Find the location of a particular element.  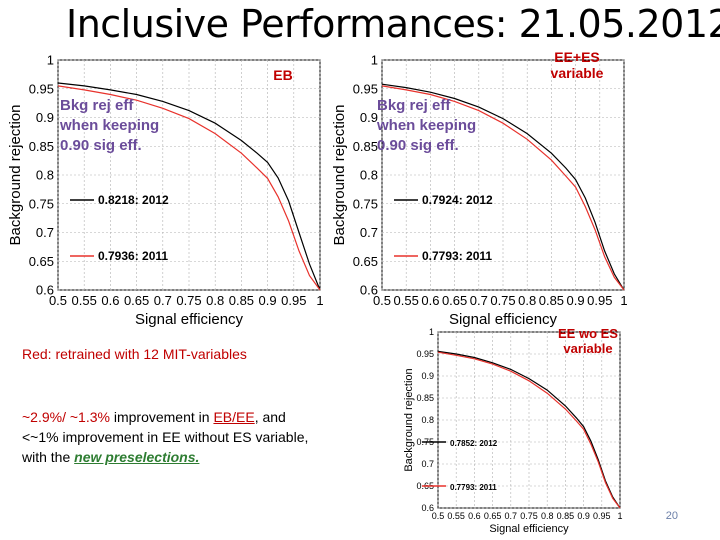

note-preselections-prefix: with the is located at coordinates (48, 457).